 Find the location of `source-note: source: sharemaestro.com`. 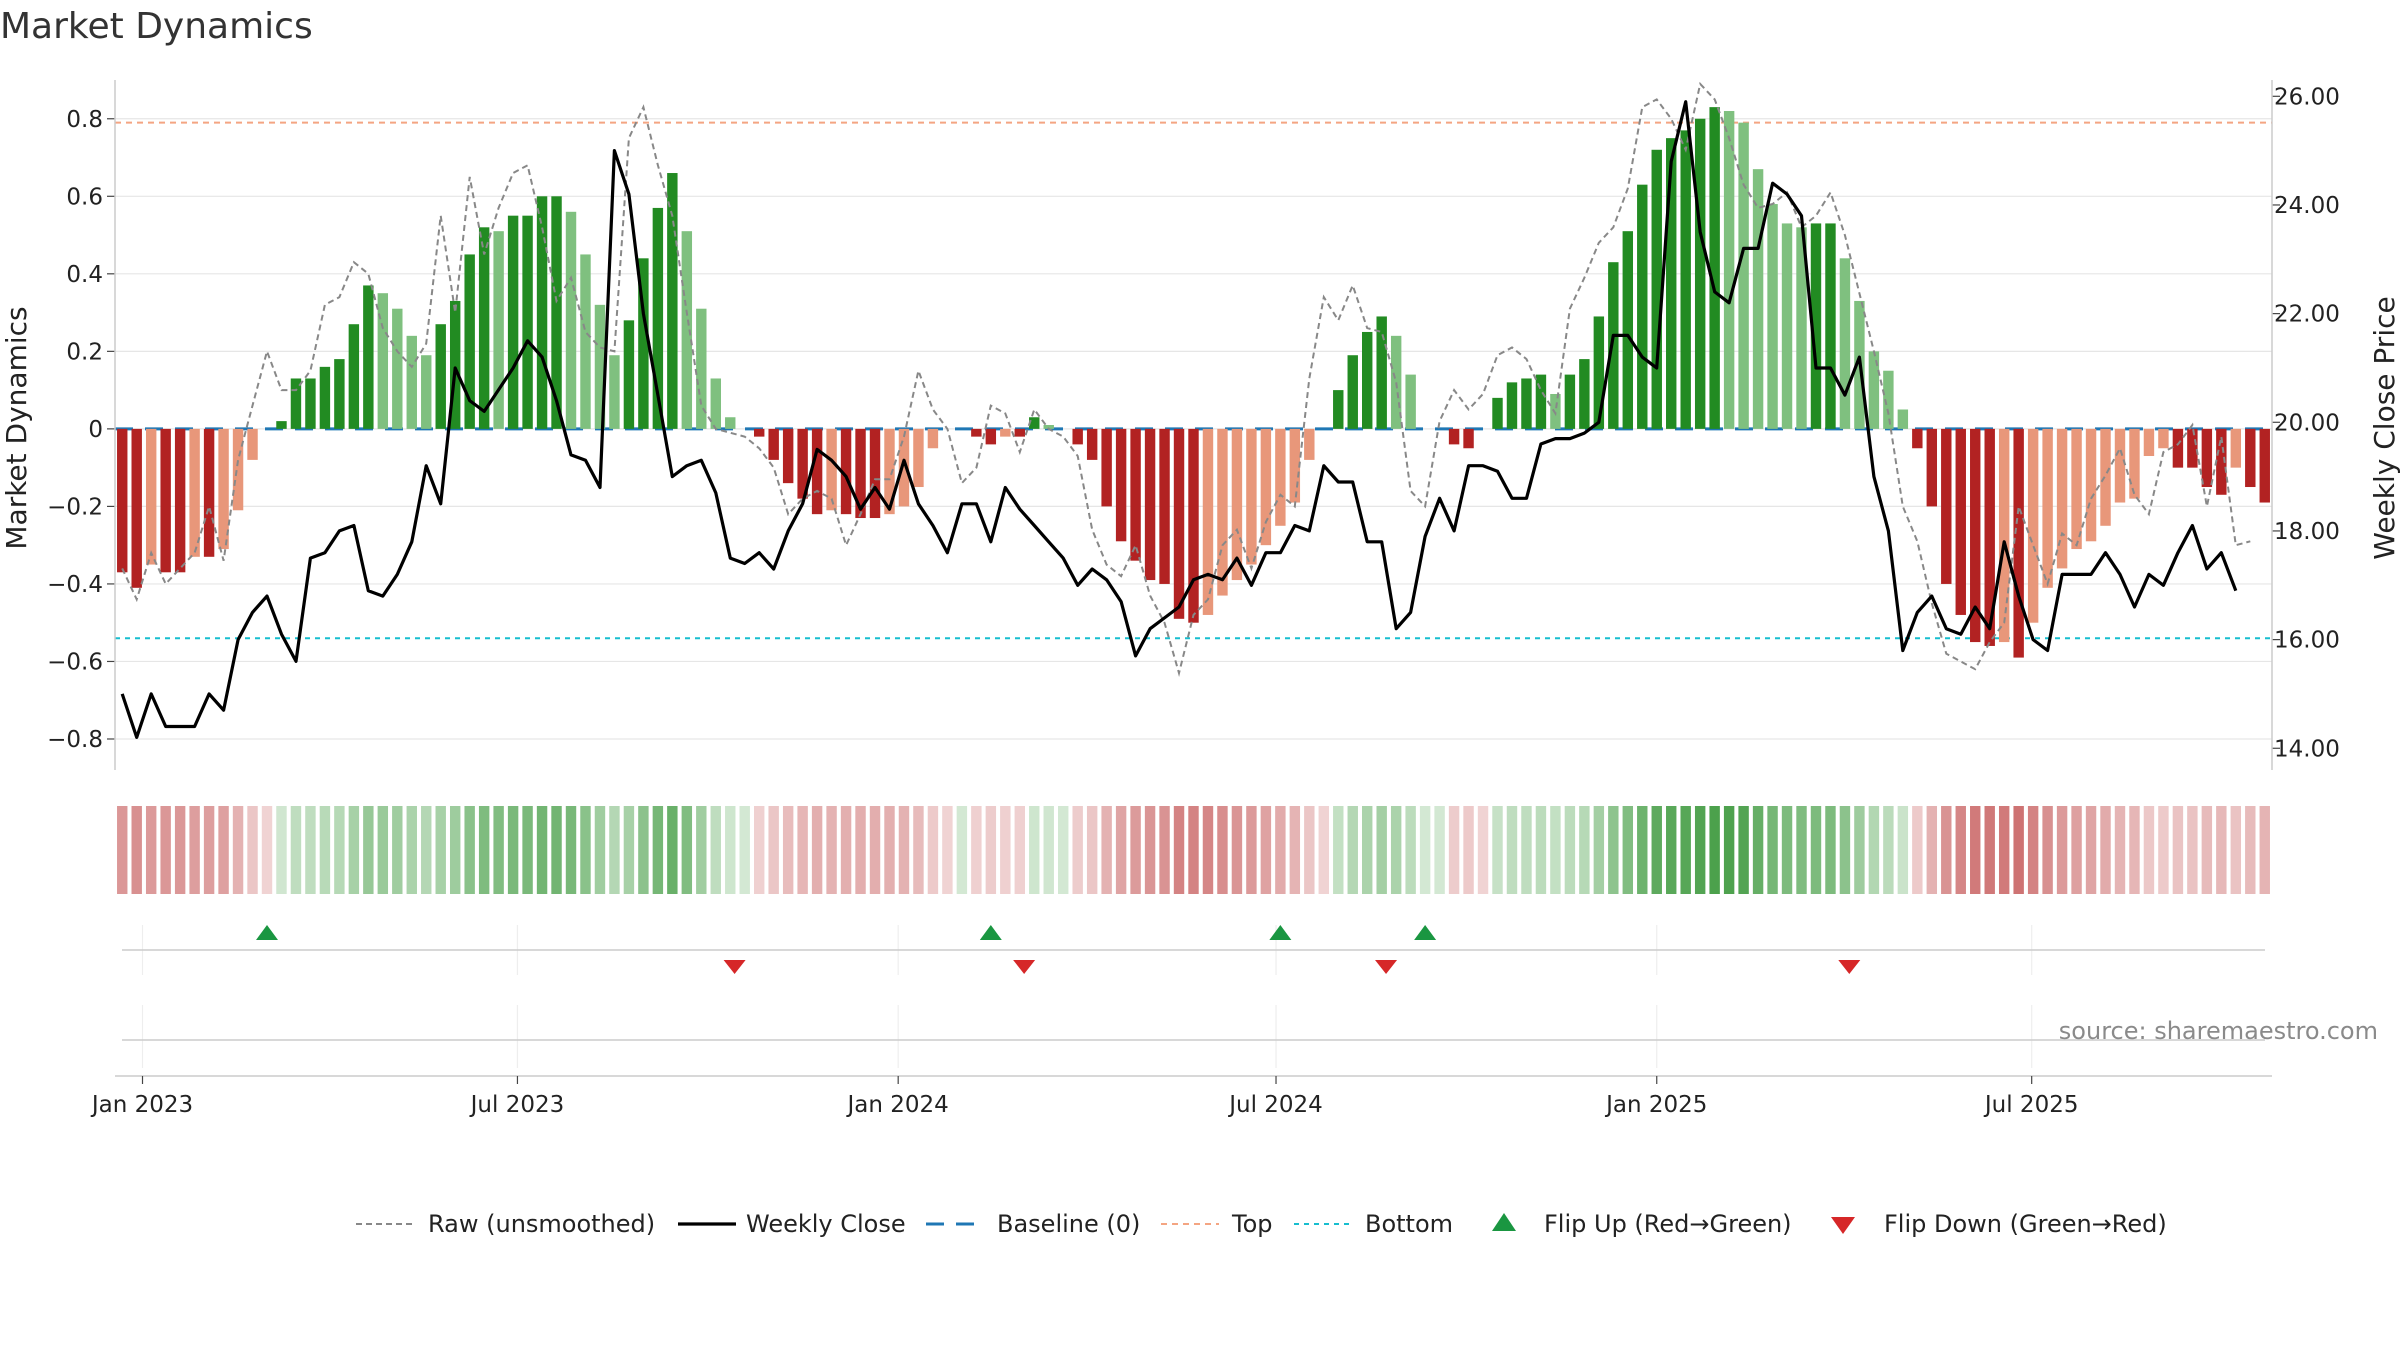

source-note: source: sharemaestro.com is located at coordinates (2218, 1031).